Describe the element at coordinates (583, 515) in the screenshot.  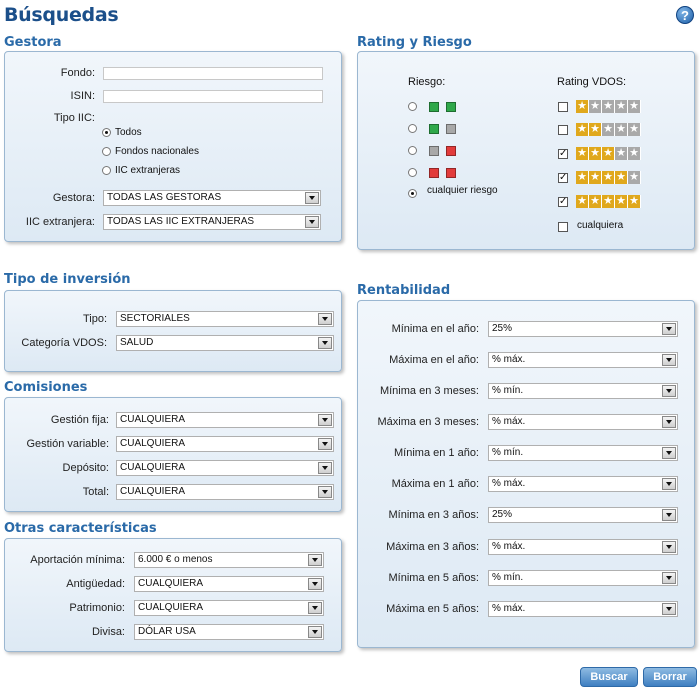
I see `rent-select-7: 25%` at that location.